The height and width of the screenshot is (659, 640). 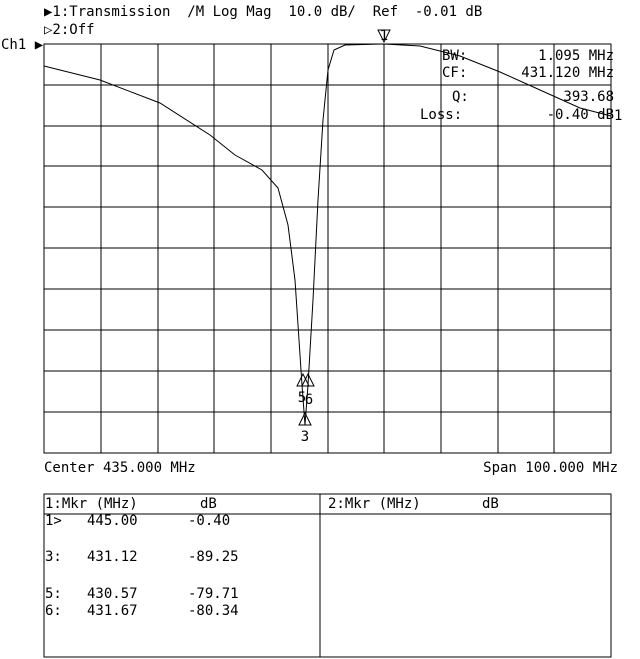 What do you see at coordinates (213, 611) in the screenshot?
I see `table-cell: -80.34` at bounding box center [213, 611].